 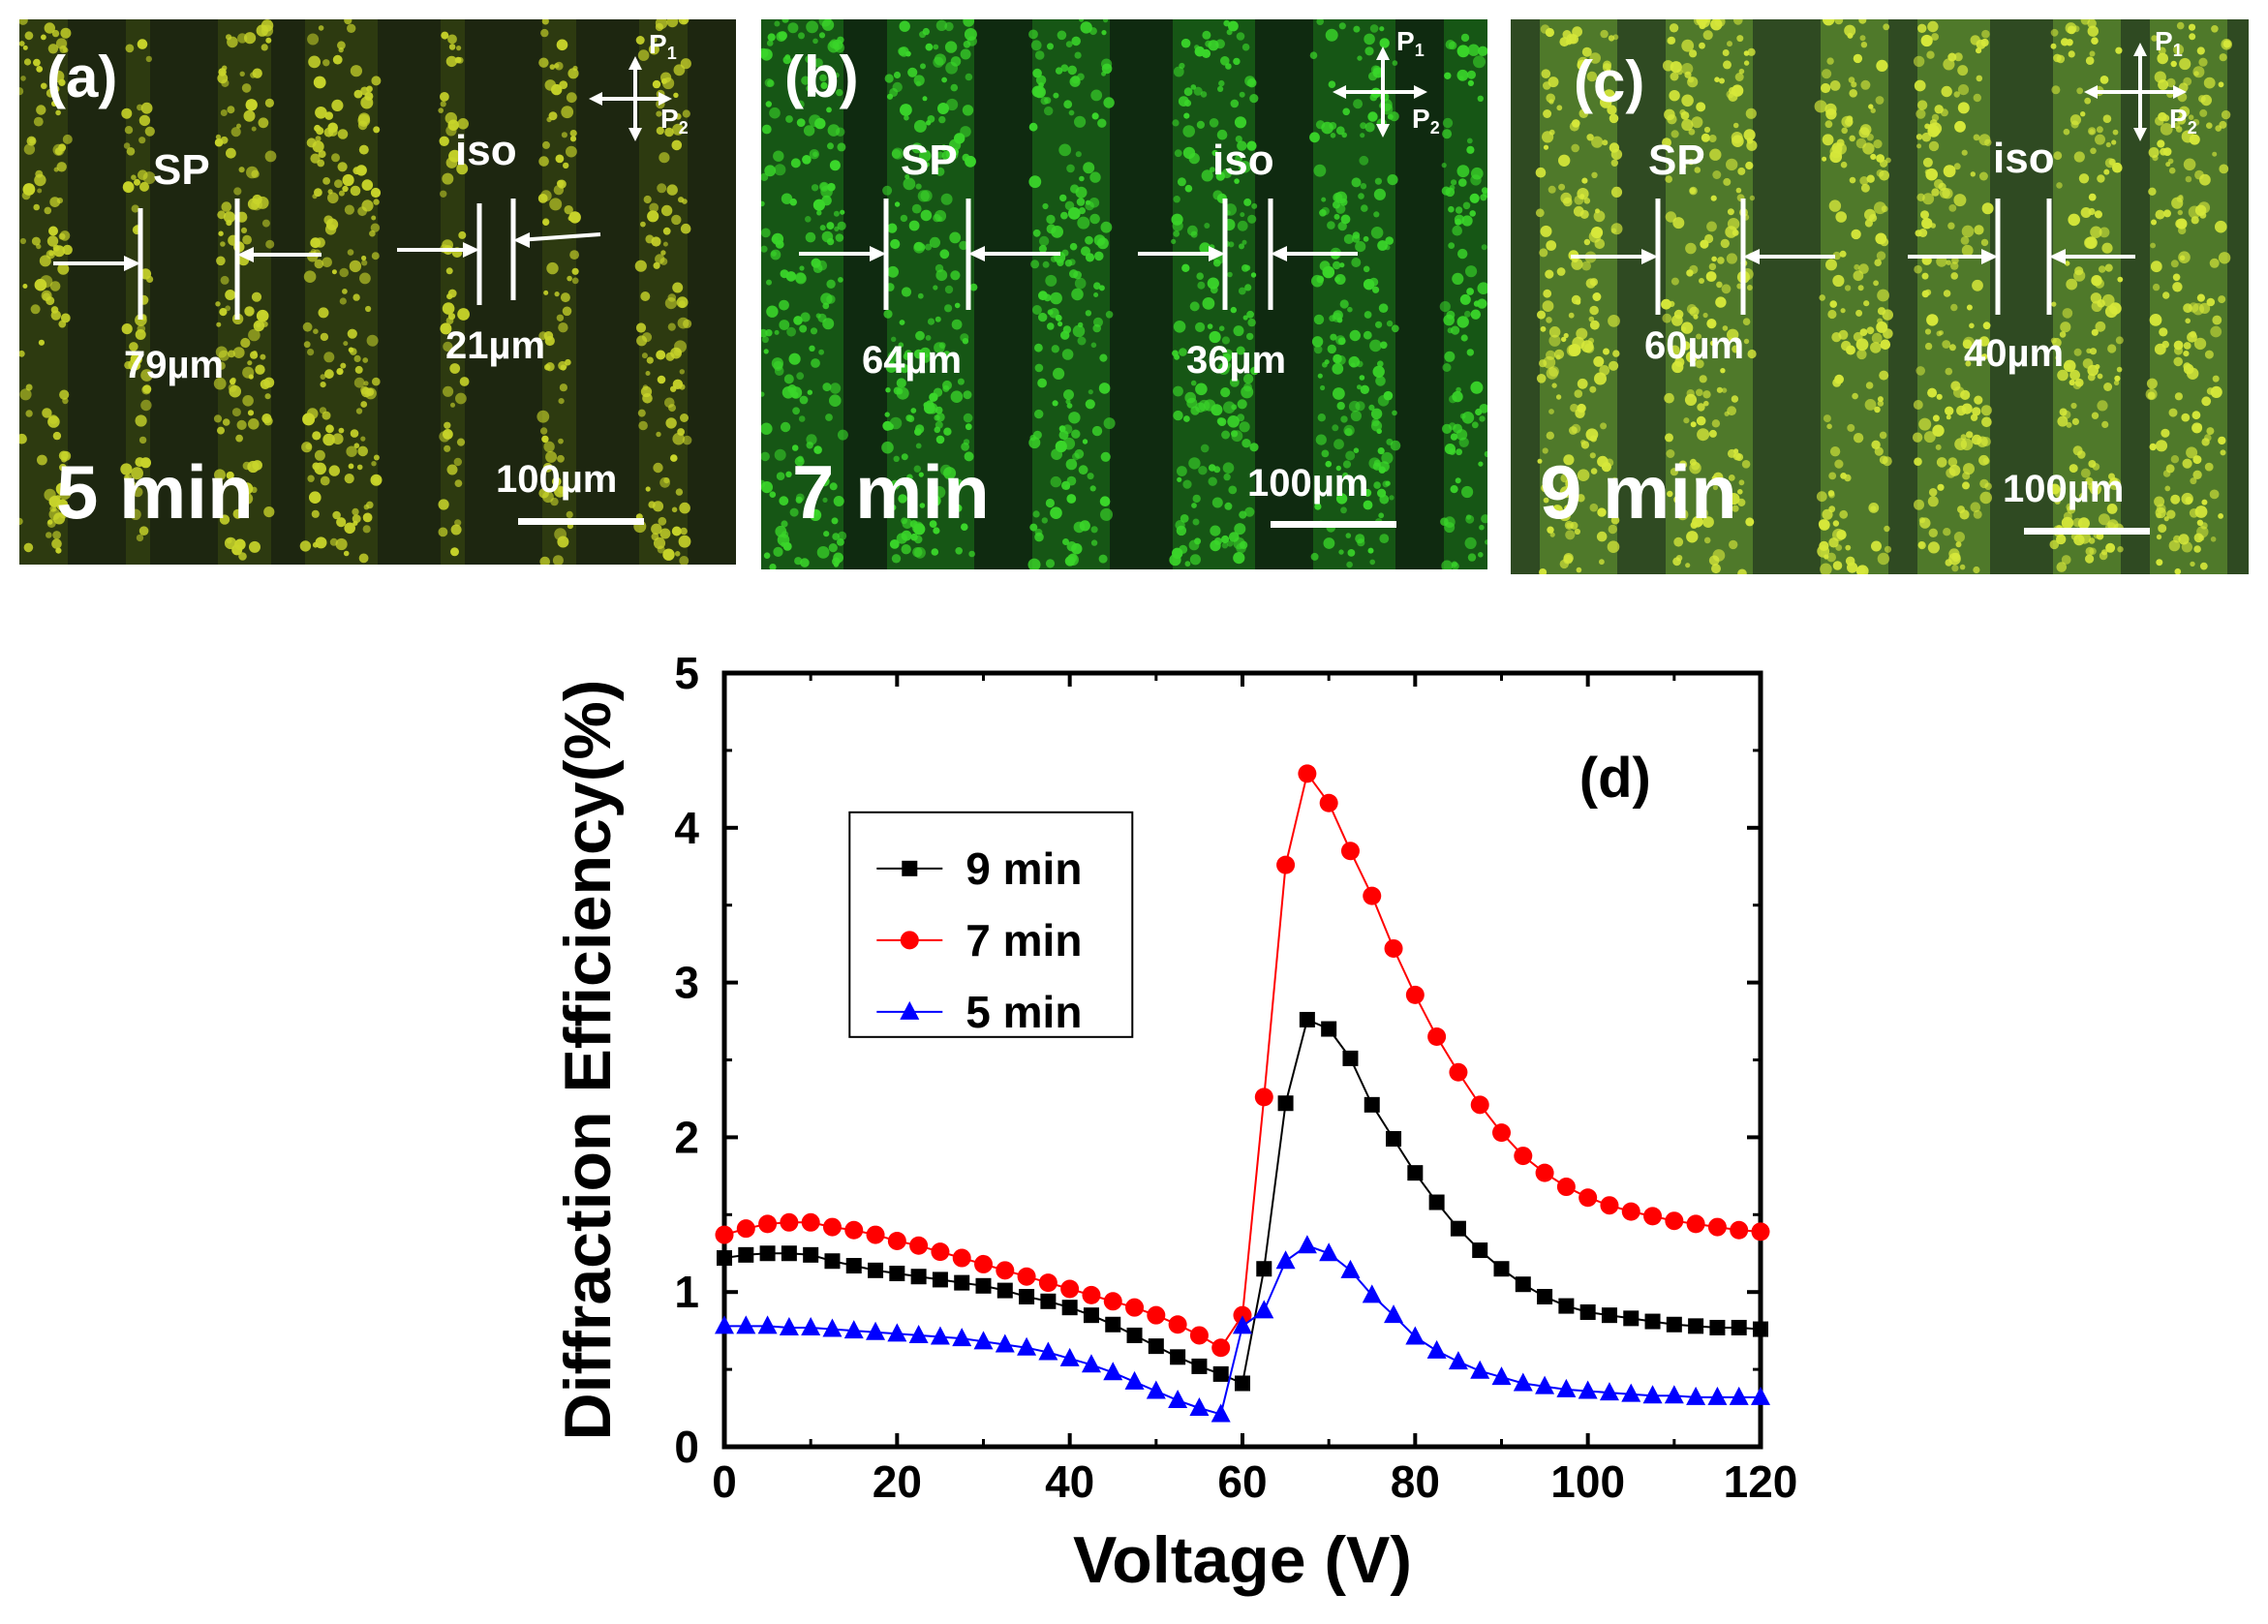 What do you see at coordinates (1243, 1560) in the screenshot?
I see `x-axis-title: Voltage (V)` at bounding box center [1243, 1560].